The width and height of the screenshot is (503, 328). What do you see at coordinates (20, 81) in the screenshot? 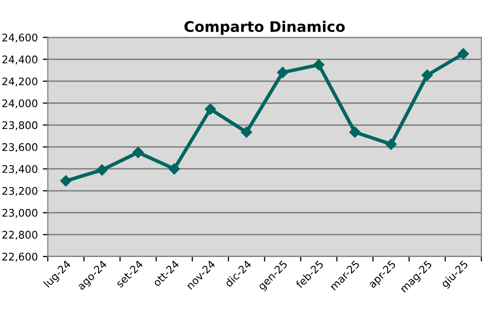
I see `y-tick-label: 24,200` at bounding box center [20, 81].